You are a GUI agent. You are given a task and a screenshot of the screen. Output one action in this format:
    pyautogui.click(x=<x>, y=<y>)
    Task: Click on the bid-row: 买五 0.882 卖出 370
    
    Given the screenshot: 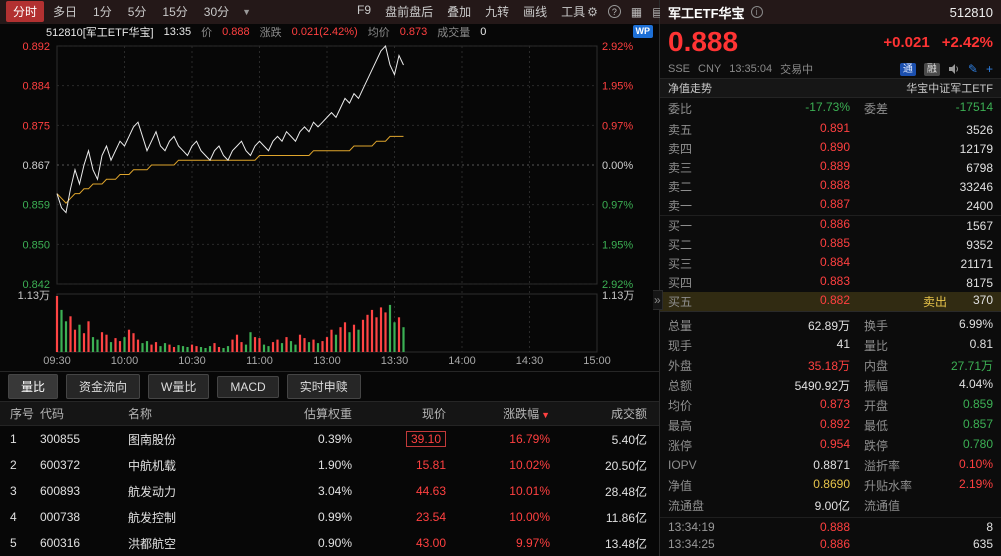 What is the action you would take?
    pyautogui.click(x=830, y=301)
    